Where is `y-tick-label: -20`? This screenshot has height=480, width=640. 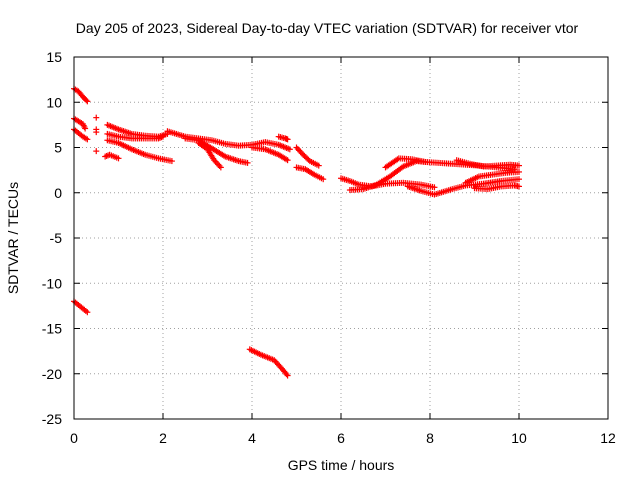
y-tick-label: -20 is located at coordinates (52, 374).